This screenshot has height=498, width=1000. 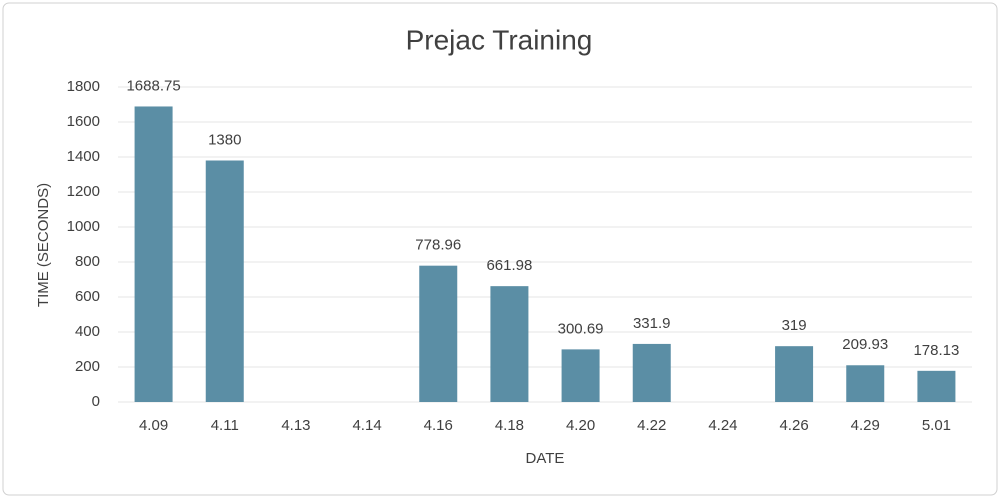 What do you see at coordinates (153, 85) in the screenshot?
I see `data-label: 1688.75` at bounding box center [153, 85].